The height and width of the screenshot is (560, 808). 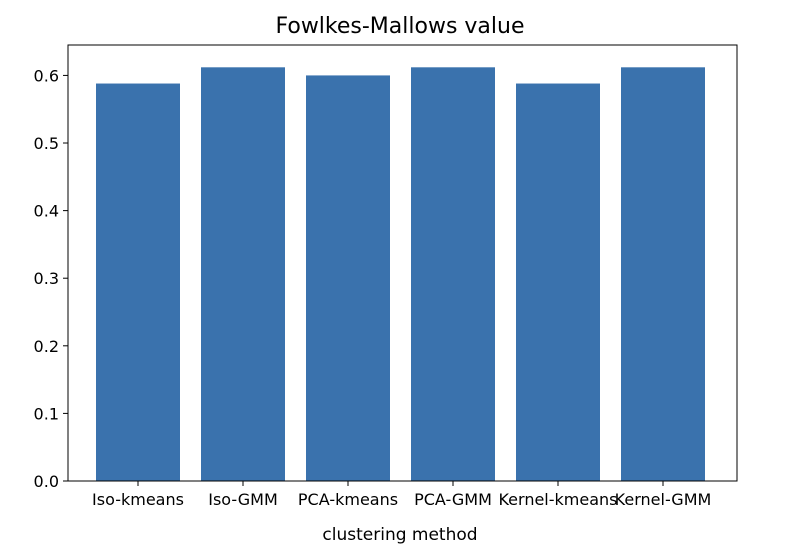 What do you see at coordinates (46, 346) in the screenshot?
I see `y-tick-label: 0.2` at bounding box center [46, 346].